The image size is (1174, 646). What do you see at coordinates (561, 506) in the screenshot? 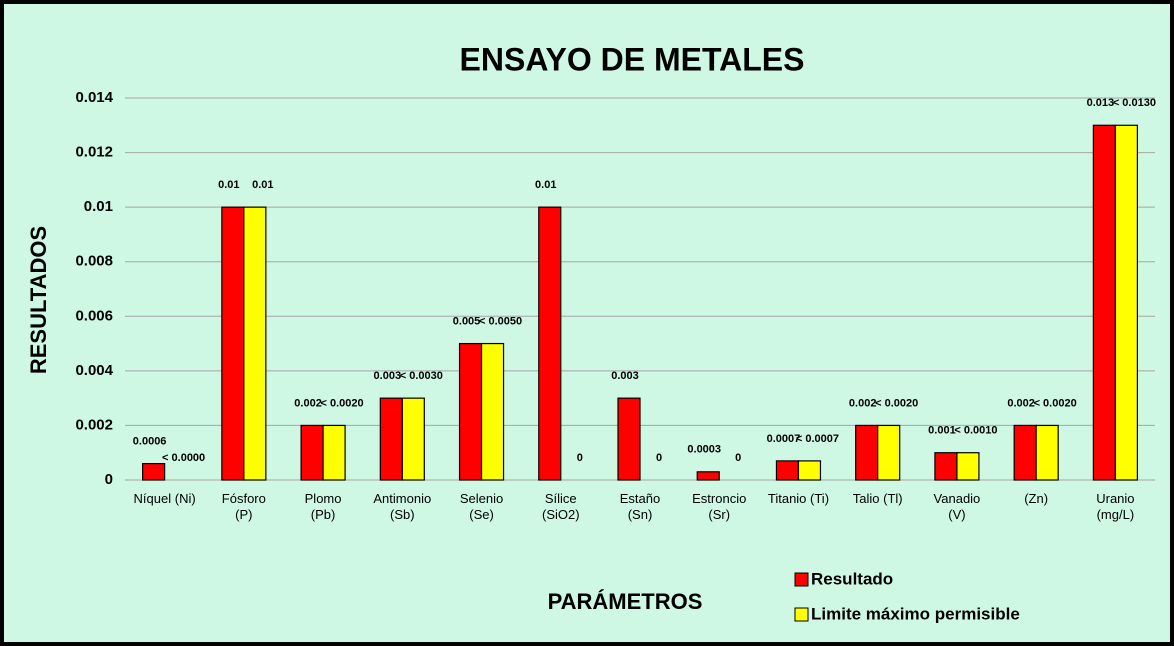
I see `x-tick-label: Sílice (SiO2)` at bounding box center [561, 506].